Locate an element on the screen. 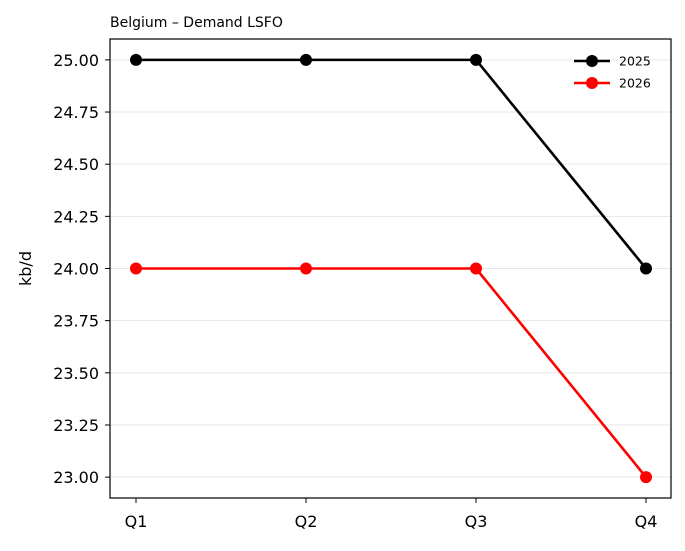  x-tick-label-2: Q3 is located at coordinates (476, 521).